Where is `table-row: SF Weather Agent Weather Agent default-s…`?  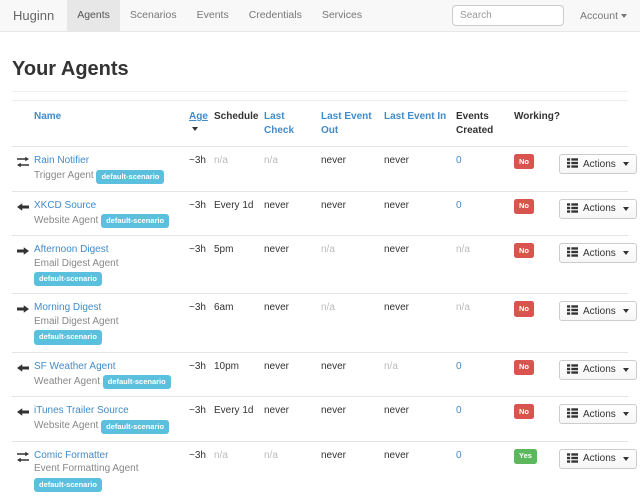 table-row: SF Weather Agent Weather Agent default-s… is located at coordinates (324, 374).